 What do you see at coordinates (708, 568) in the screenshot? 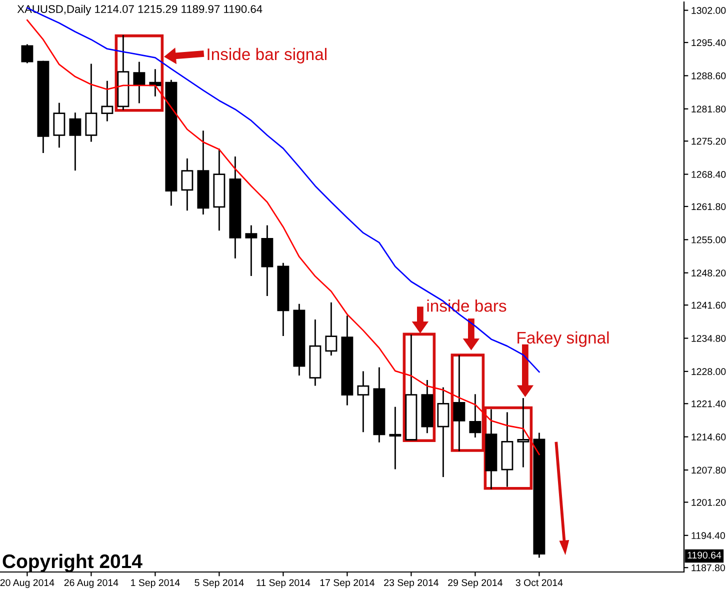
I see `y-tick-label: 1187.80` at bounding box center [708, 568].